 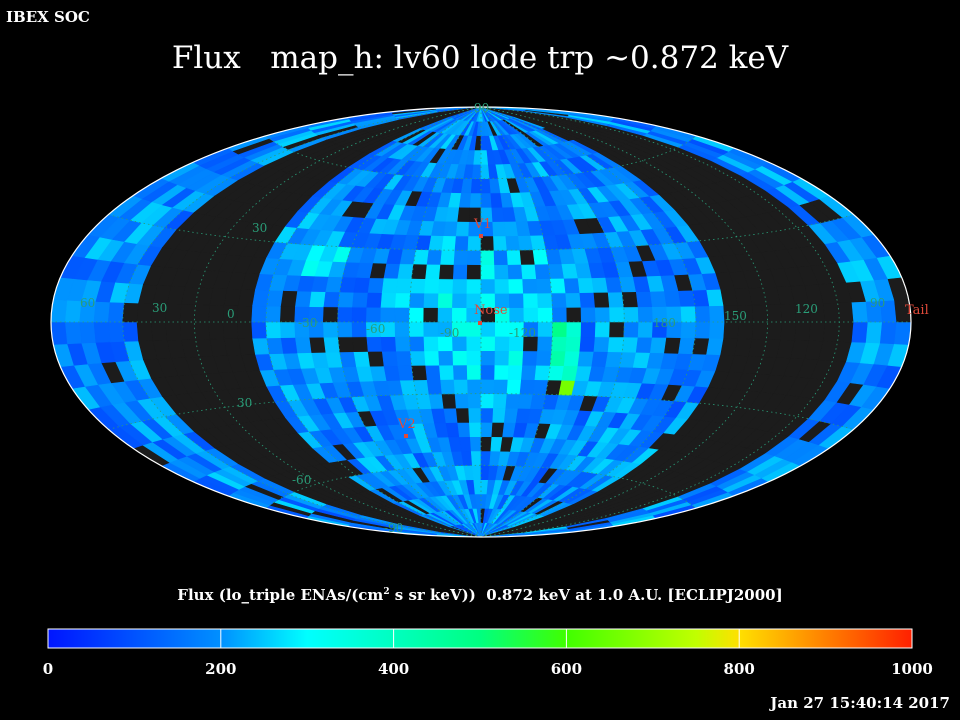 What do you see at coordinates (406, 424) in the screenshot?
I see `marker-v2-label: V2` at bounding box center [406, 424].